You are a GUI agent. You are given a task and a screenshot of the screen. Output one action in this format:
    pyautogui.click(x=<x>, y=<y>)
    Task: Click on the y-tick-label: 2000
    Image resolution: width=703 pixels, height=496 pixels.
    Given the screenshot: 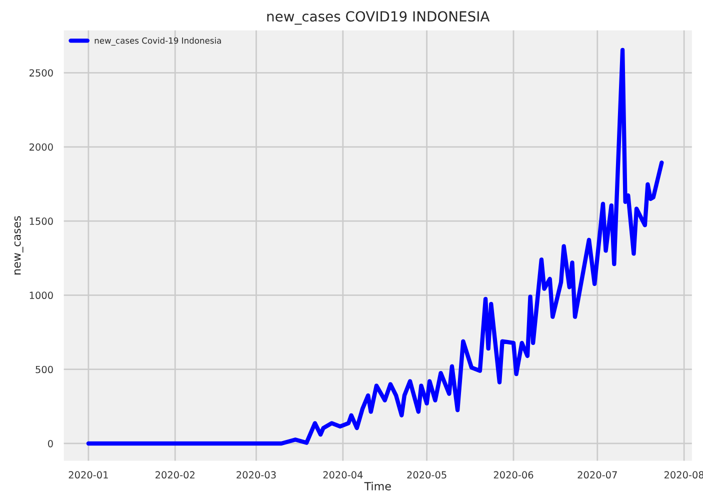 What is the action you would take?
    pyautogui.click(x=41, y=147)
    